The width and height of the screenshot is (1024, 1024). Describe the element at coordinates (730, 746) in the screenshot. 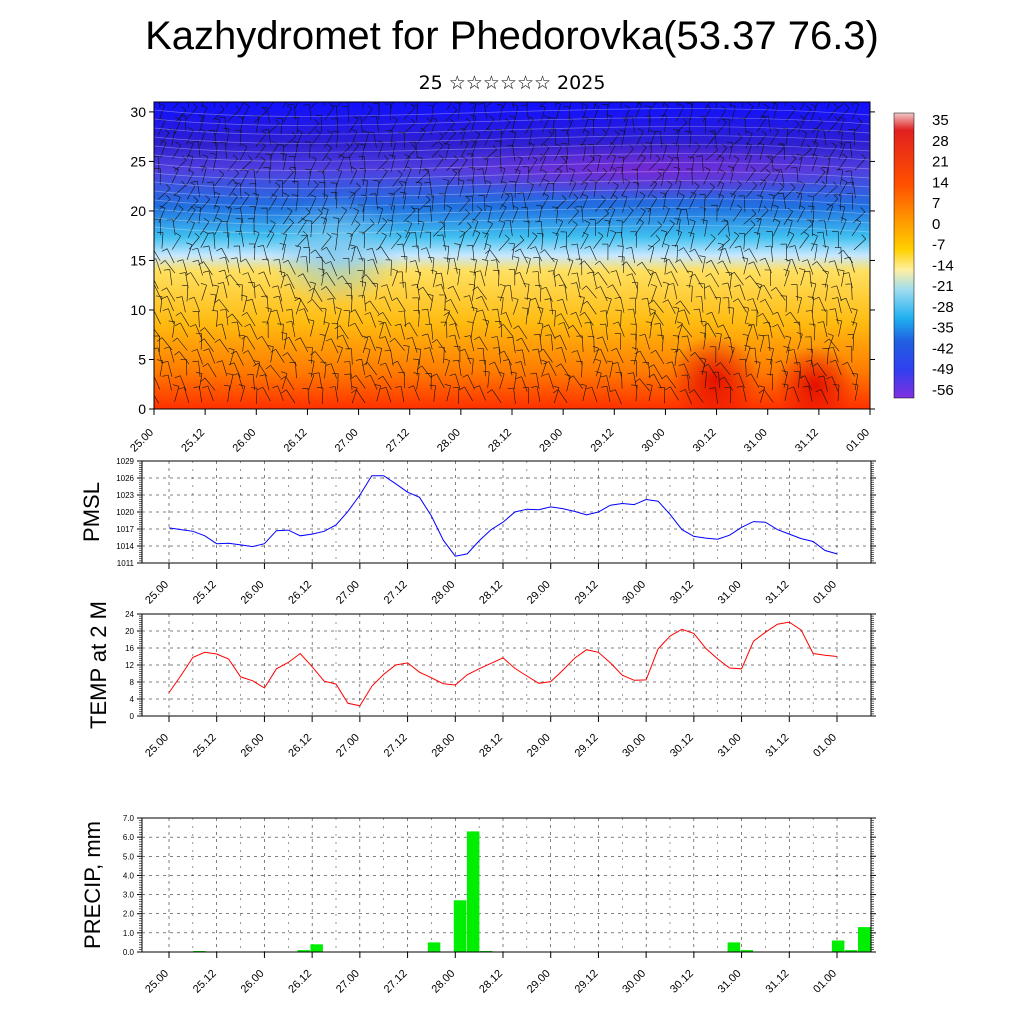

I see `x-tick-label: 31.00` at that location.